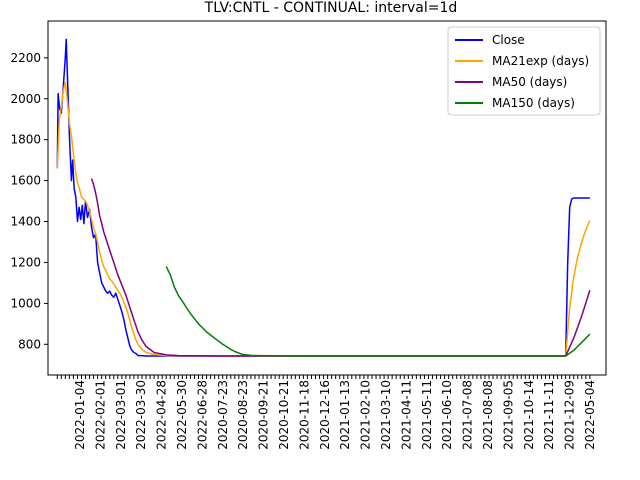 This screenshot has height=480, width=640. Describe the element at coordinates (570, 415) in the screenshot. I see `x-tick-label: 2021-12-09` at that location.